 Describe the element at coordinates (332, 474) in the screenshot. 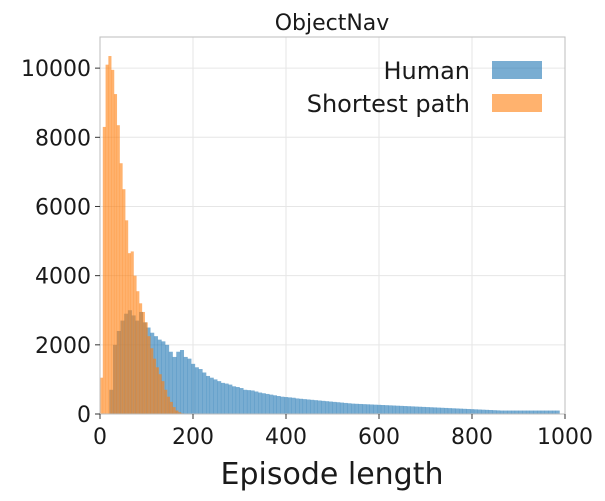

I see `x-axis-label: Episode length` at that location.